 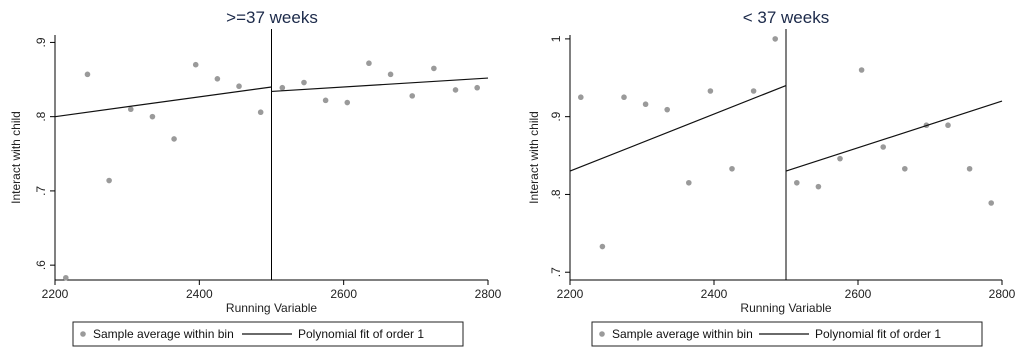 I want to click on chart-title: >=37 weeks, so click(x=272, y=17).